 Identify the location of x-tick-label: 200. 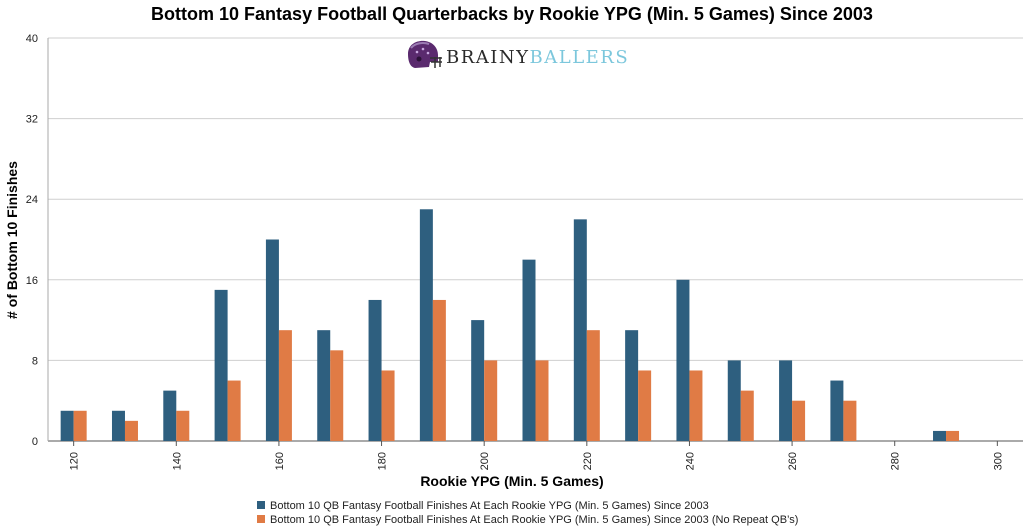
(485, 461).